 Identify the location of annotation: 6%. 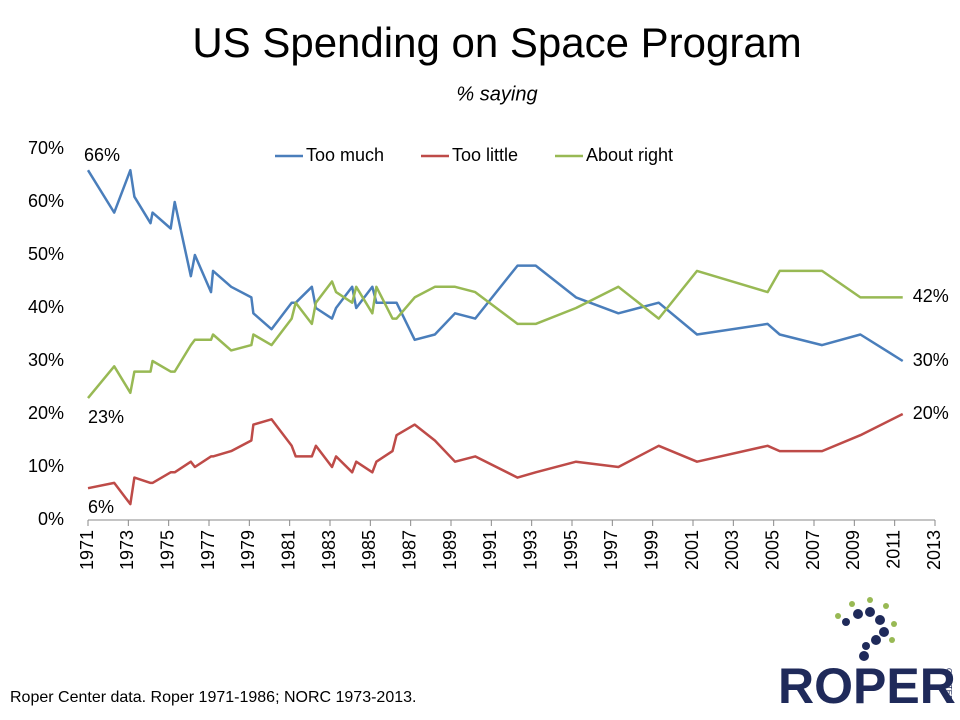
(101, 507).